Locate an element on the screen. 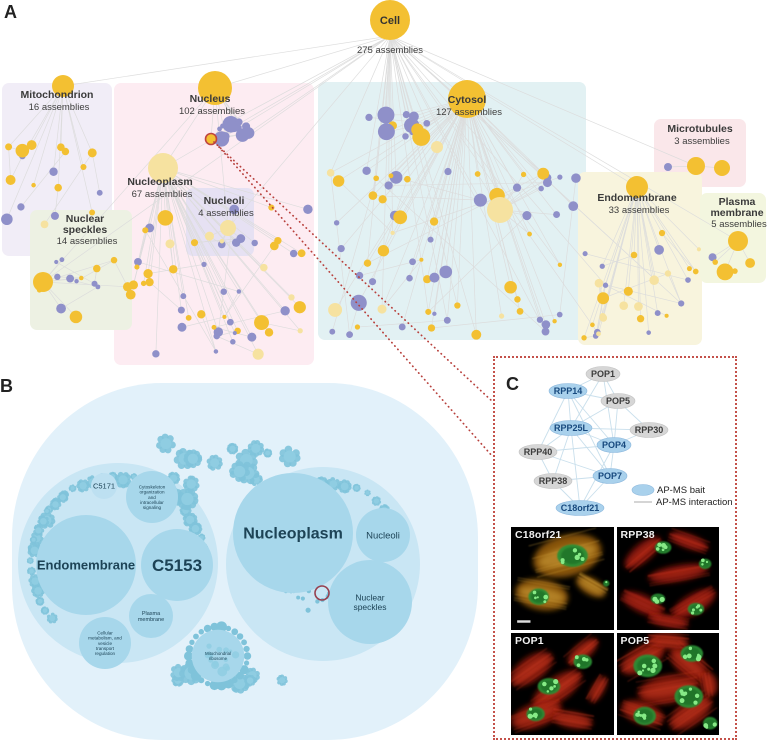  diagram-label: Cytoskeleton is located at coordinates (152, 486).